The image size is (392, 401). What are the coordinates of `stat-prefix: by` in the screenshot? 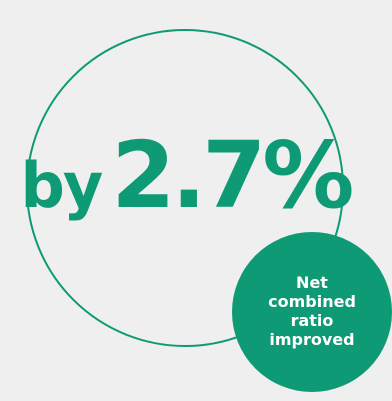 It's located at (62, 185).